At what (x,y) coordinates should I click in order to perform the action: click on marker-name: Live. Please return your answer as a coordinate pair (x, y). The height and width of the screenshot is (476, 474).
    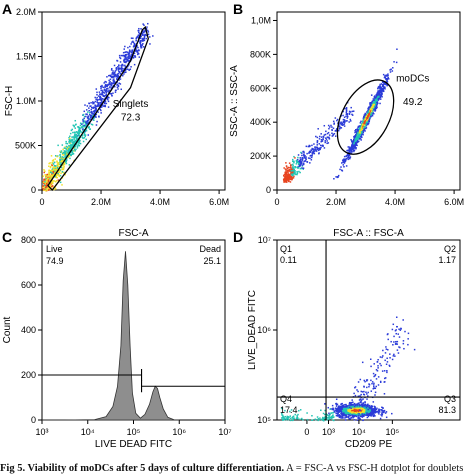
    Looking at the image, I should click on (54, 249).